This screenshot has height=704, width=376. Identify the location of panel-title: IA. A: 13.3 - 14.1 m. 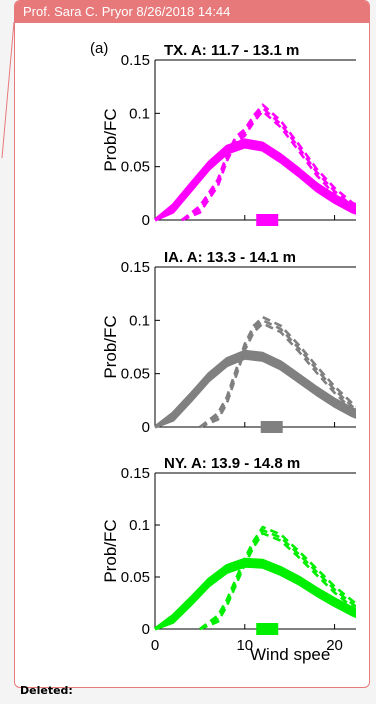
(230, 257).